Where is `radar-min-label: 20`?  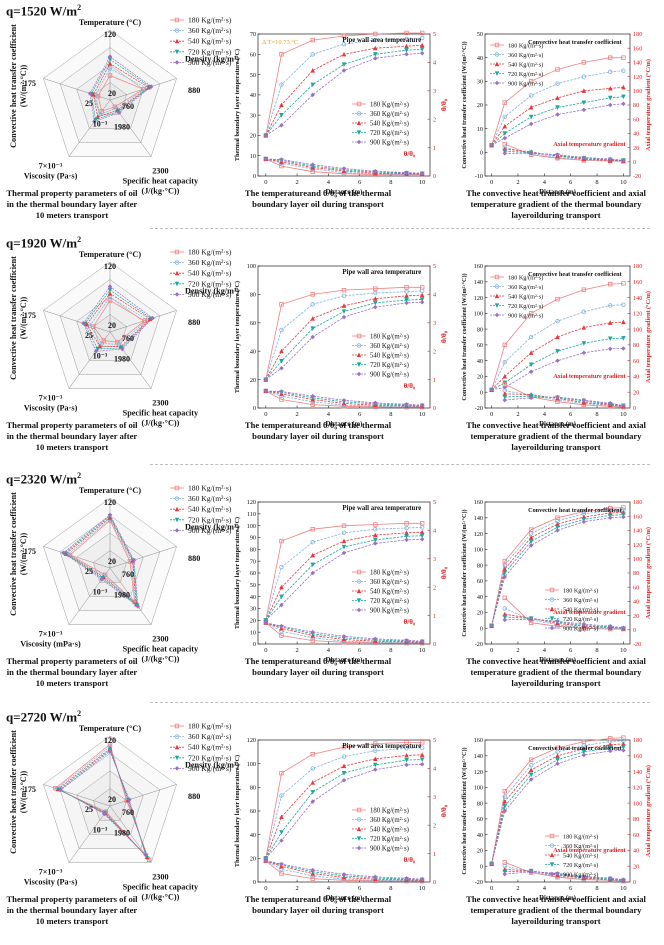
radar-min-label: 20 is located at coordinates (112, 325).